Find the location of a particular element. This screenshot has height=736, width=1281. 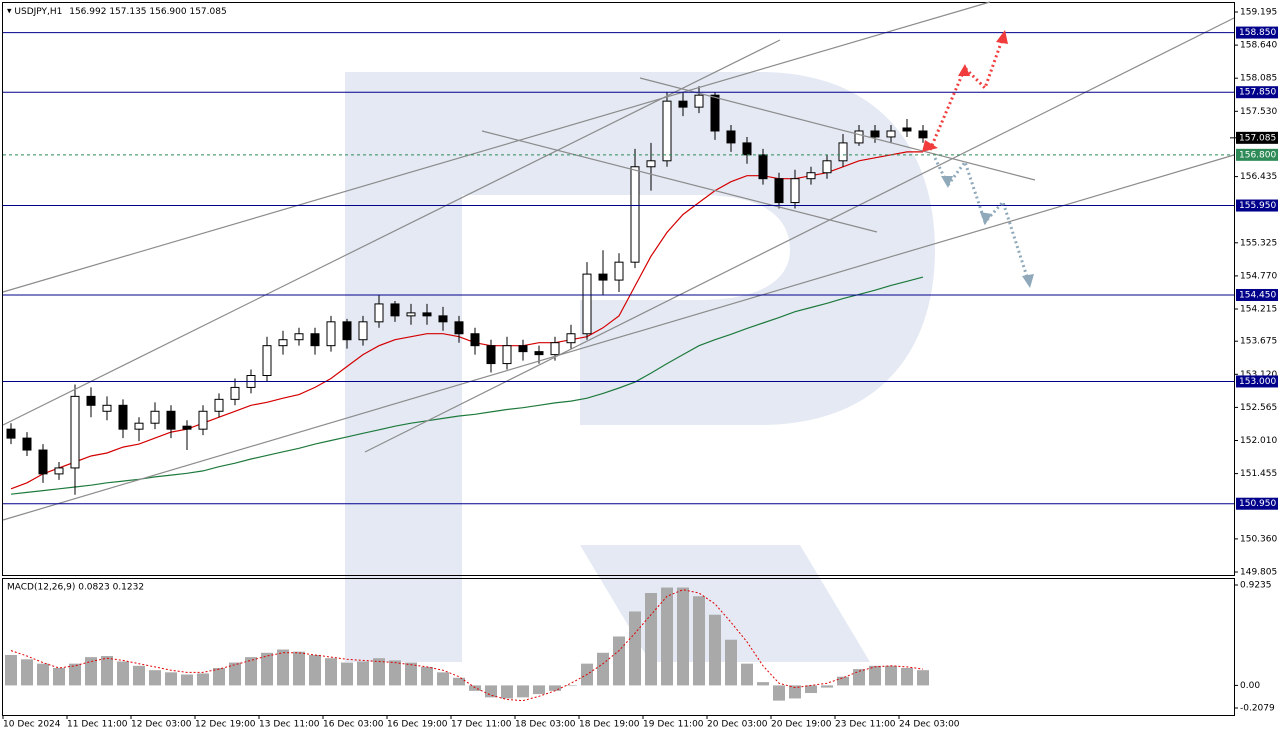

x-tick-label: 20 Dec 03:00 is located at coordinates (737, 725).